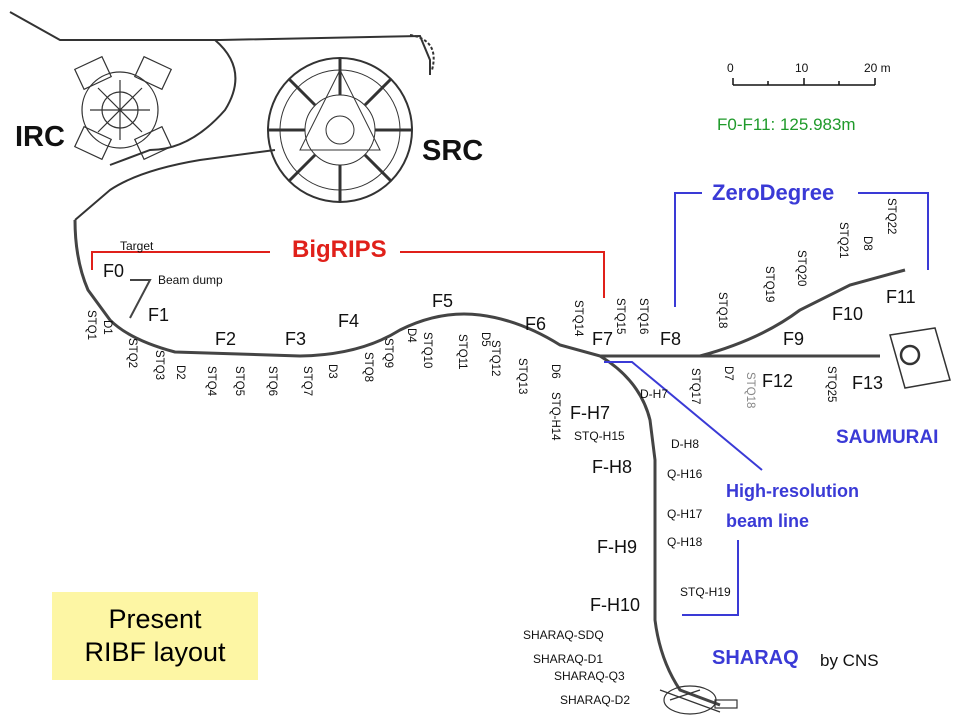  What do you see at coordinates (307, 381) in the screenshot?
I see `magnet-label: STQ7` at bounding box center [307, 381].